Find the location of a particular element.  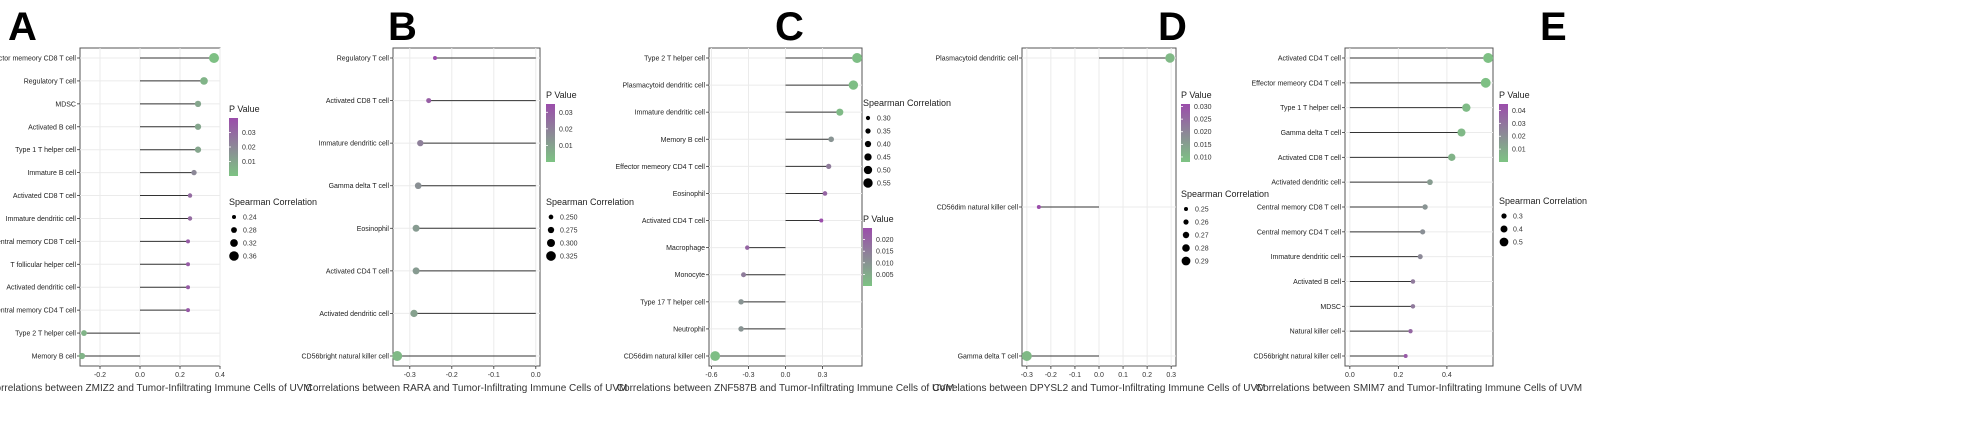

size-legend-label: 0.28 is located at coordinates (250, 231).